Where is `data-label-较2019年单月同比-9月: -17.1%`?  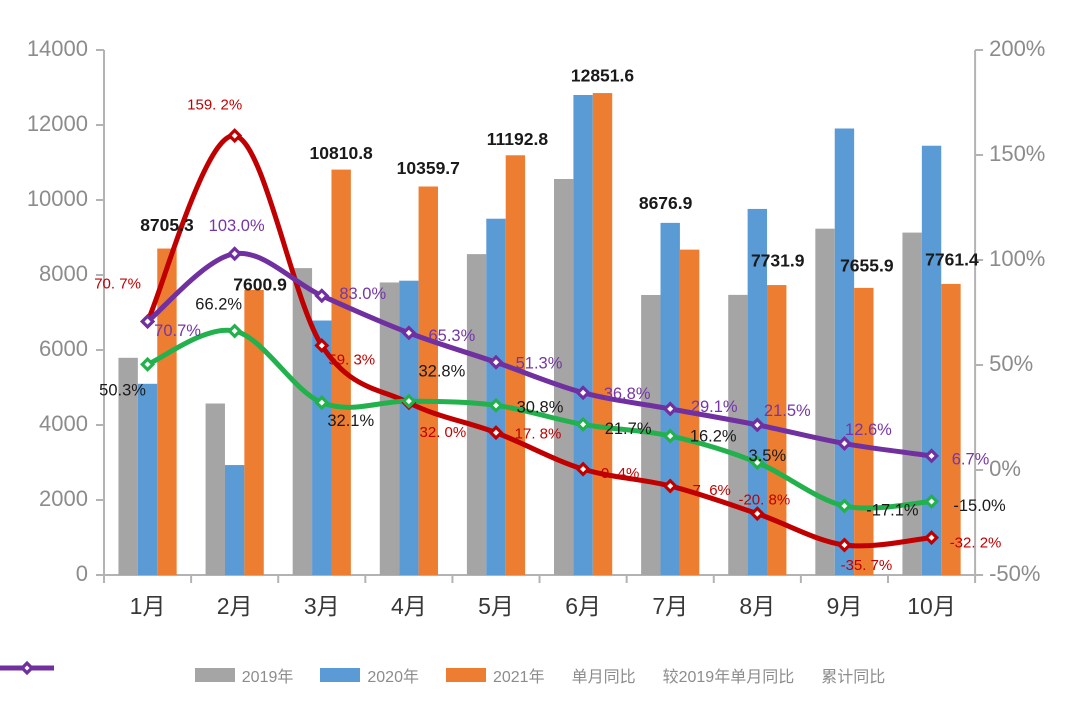
data-label-较2019年单月同比-9月: -17.1% is located at coordinates (892, 510).